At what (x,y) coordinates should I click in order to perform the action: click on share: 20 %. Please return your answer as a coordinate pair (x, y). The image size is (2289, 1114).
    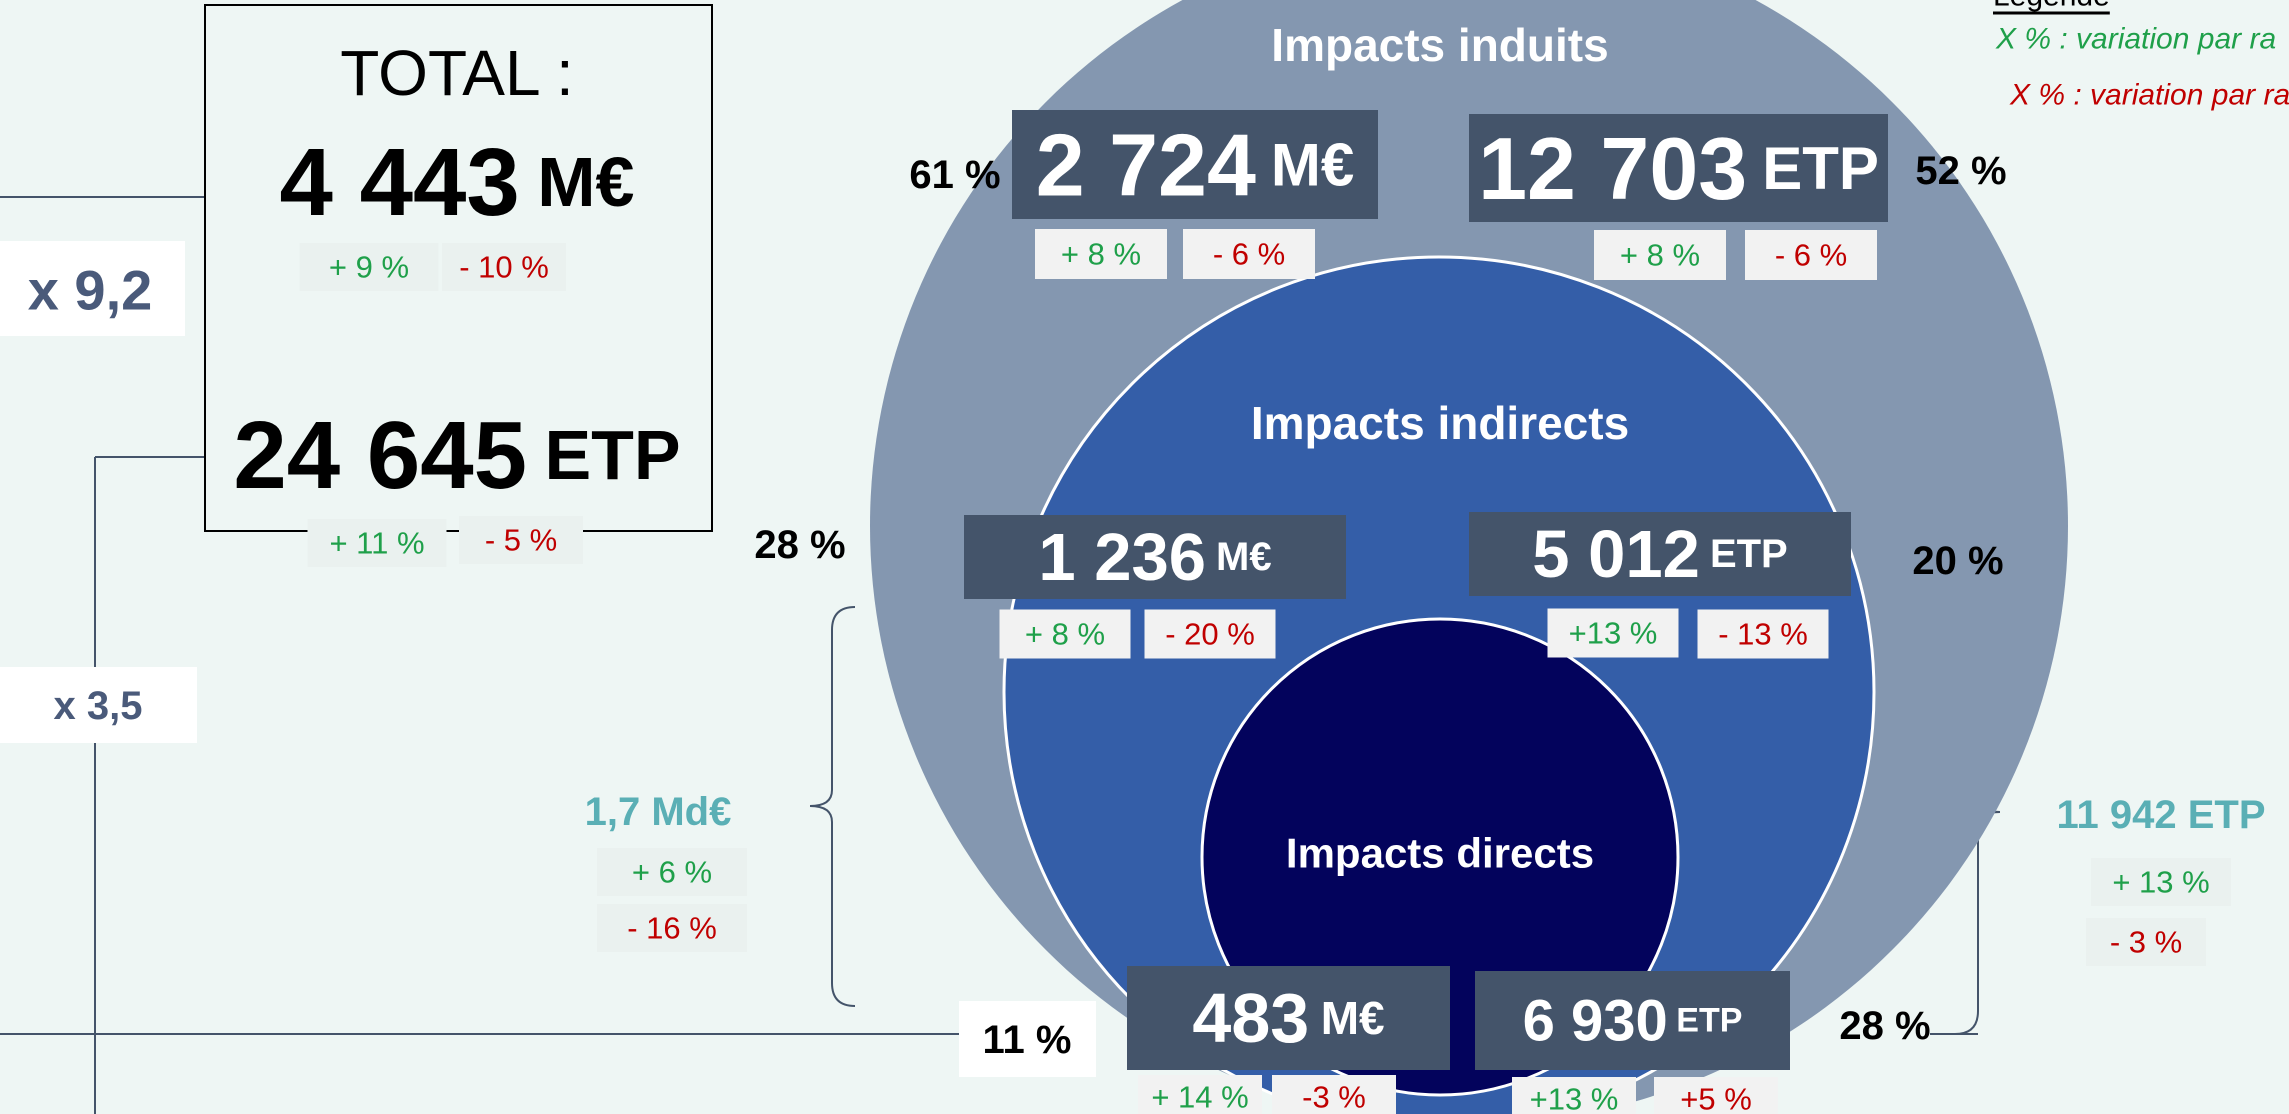
    Looking at the image, I should click on (1957, 561).